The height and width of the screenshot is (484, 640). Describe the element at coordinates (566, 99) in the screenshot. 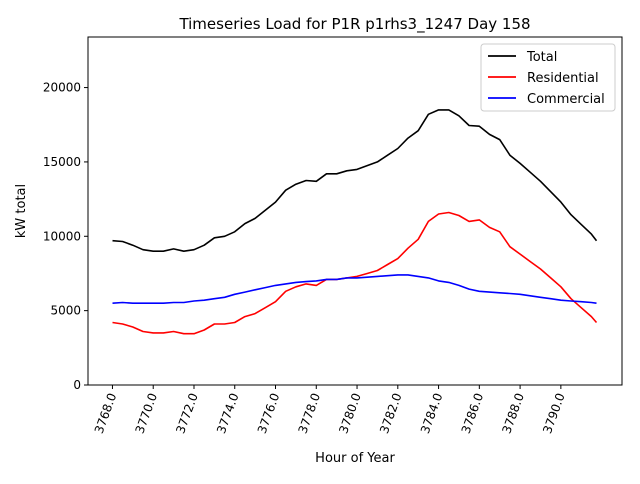

I see `legend-label-commercial: Commercial` at that location.